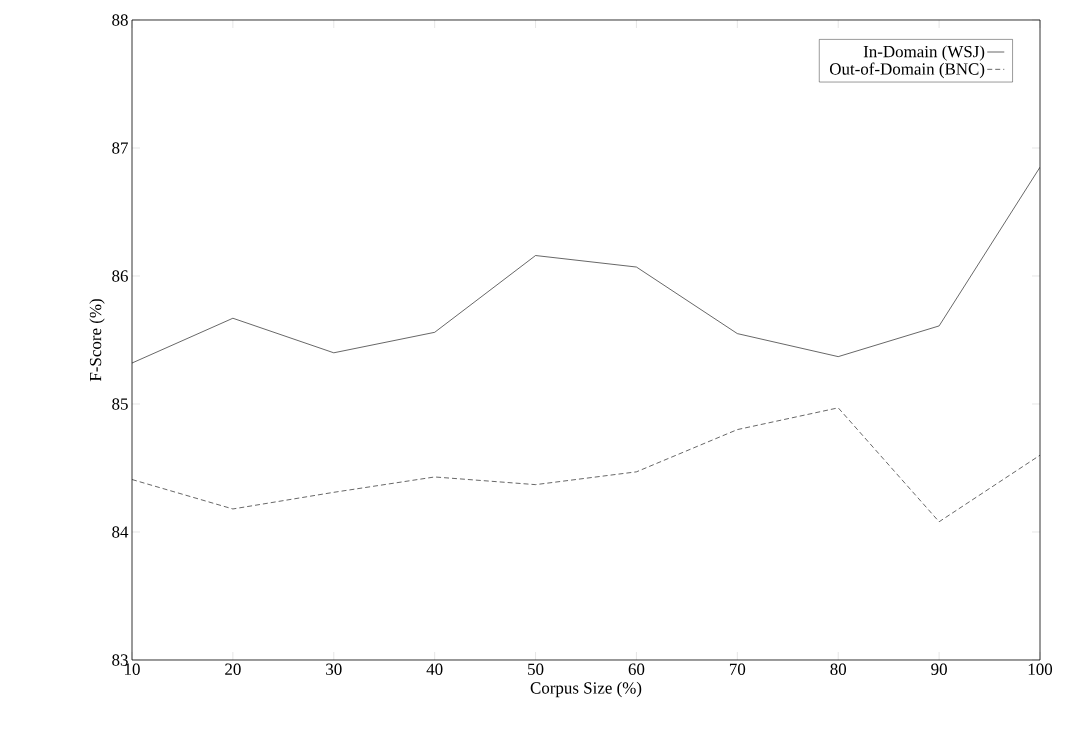 Image resolution: width=1075 pixels, height=756 pixels. What do you see at coordinates (737, 669) in the screenshot?
I see `x-tick-label: 70` at bounding box center [737, 669].